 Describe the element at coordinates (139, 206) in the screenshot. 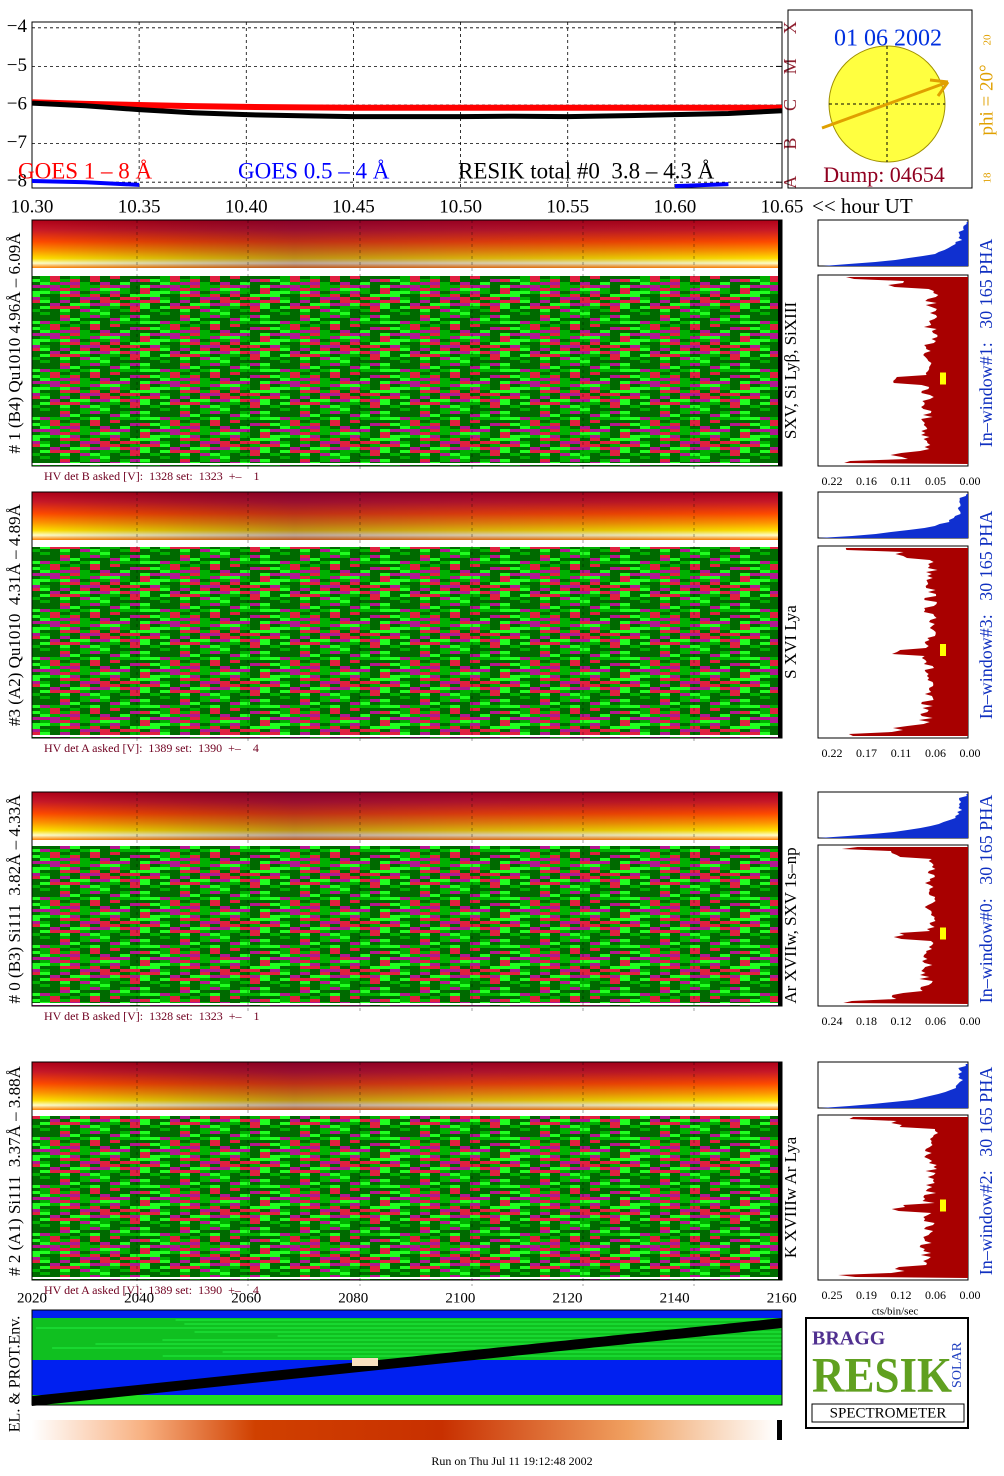

I see `x-tick-label: 10.35` at that location.